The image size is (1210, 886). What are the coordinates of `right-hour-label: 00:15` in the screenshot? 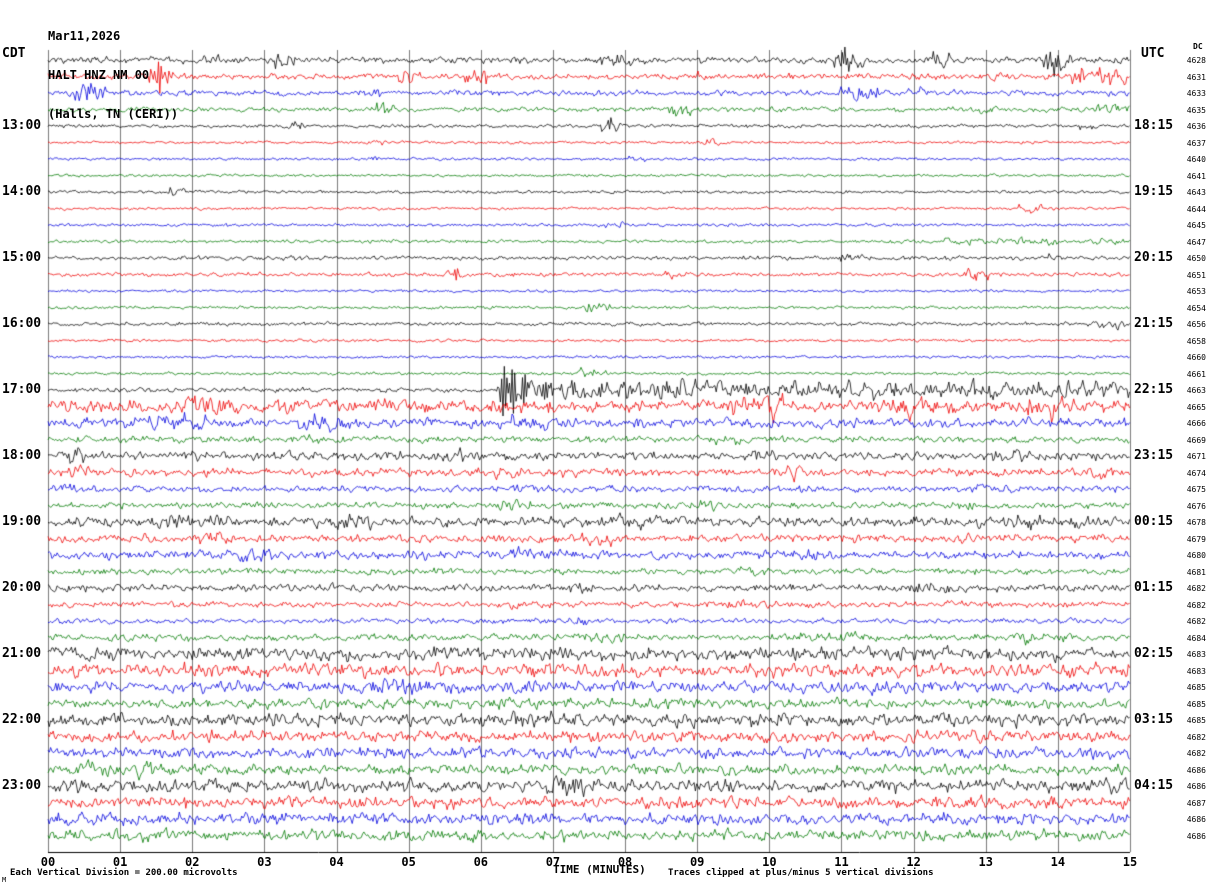 It's located at (1154, 521).